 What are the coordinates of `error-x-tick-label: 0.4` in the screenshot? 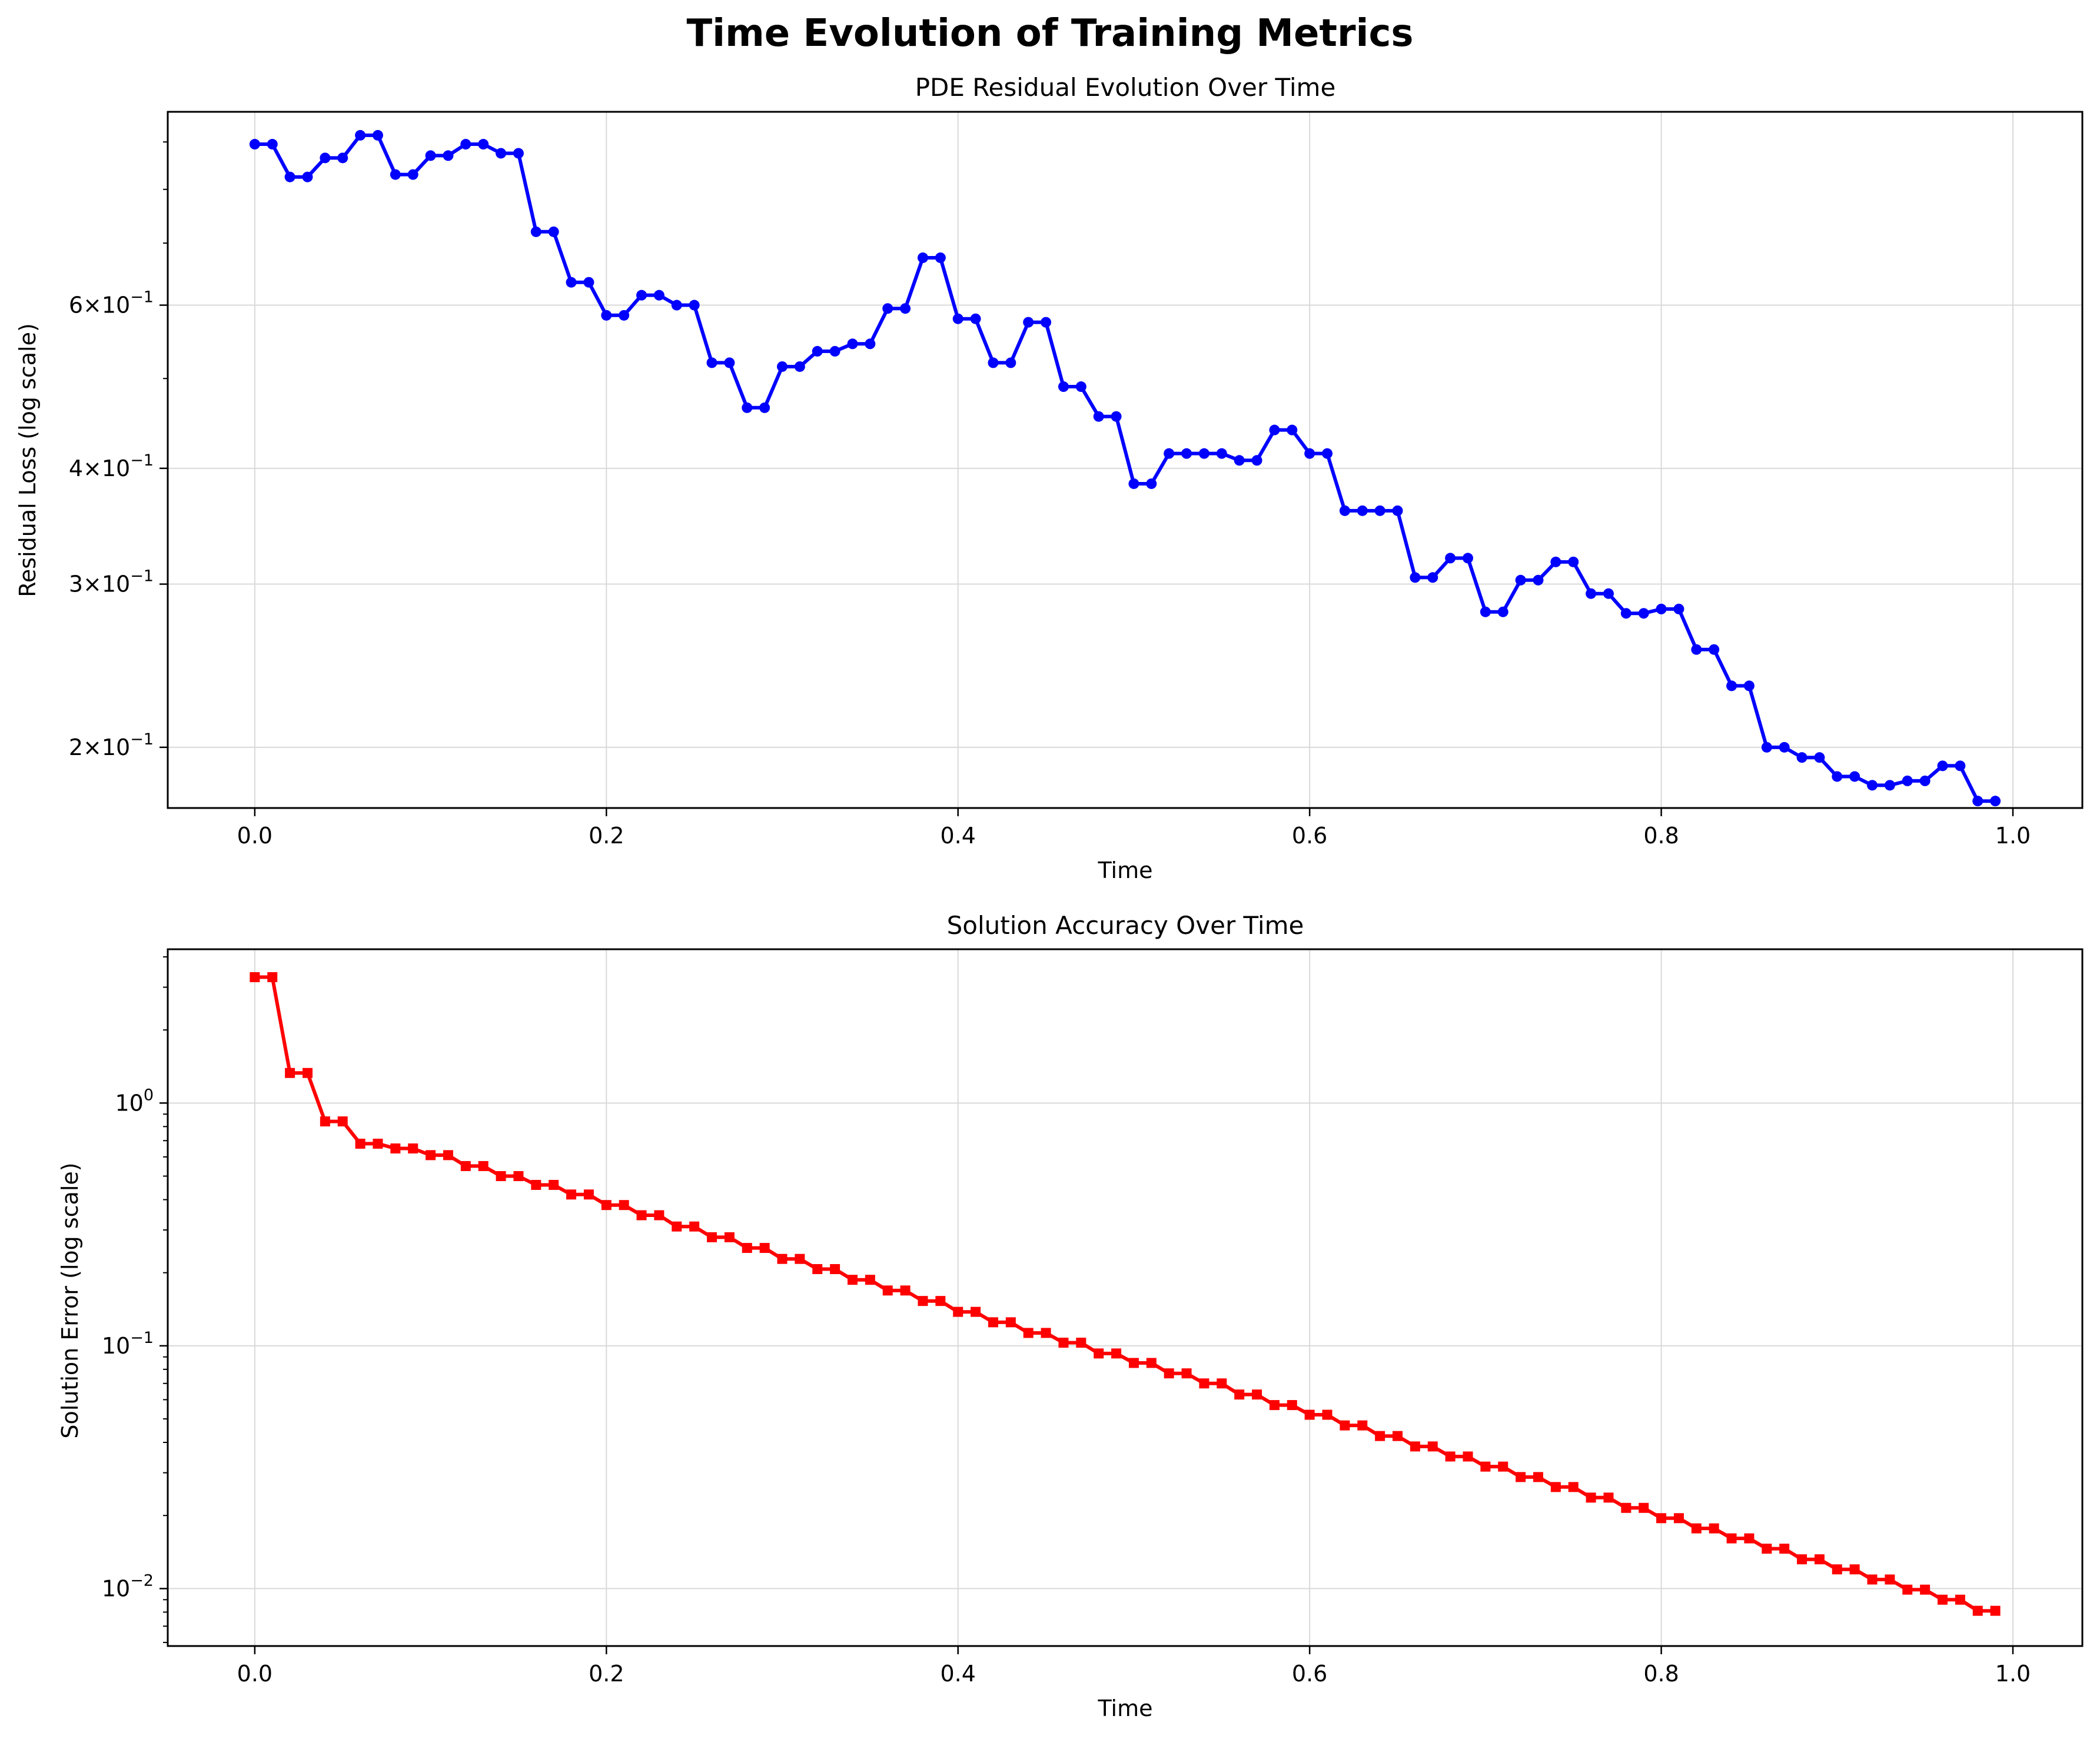 It's located at (958, 1674).